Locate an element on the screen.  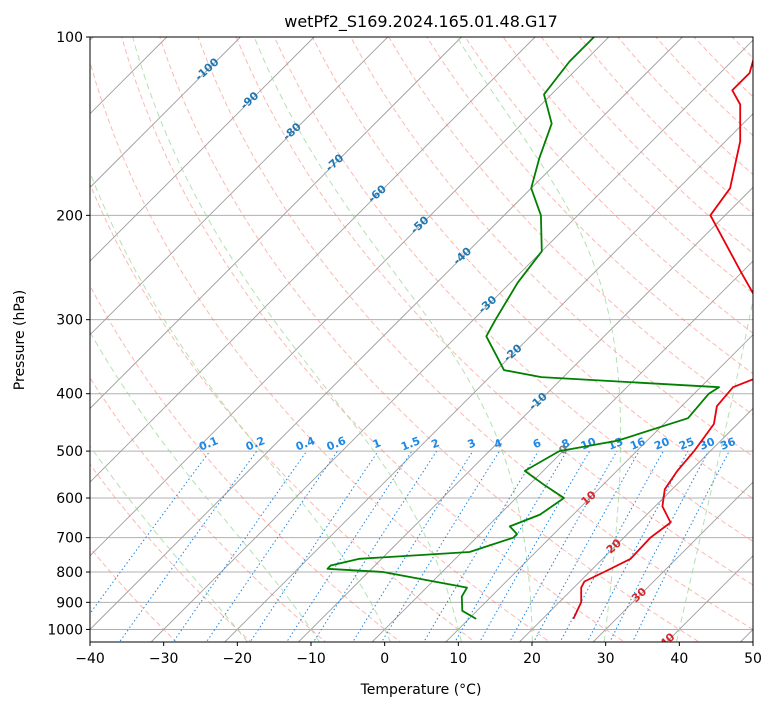
y-tick-label: 500 is located at coordinates (69, 452).